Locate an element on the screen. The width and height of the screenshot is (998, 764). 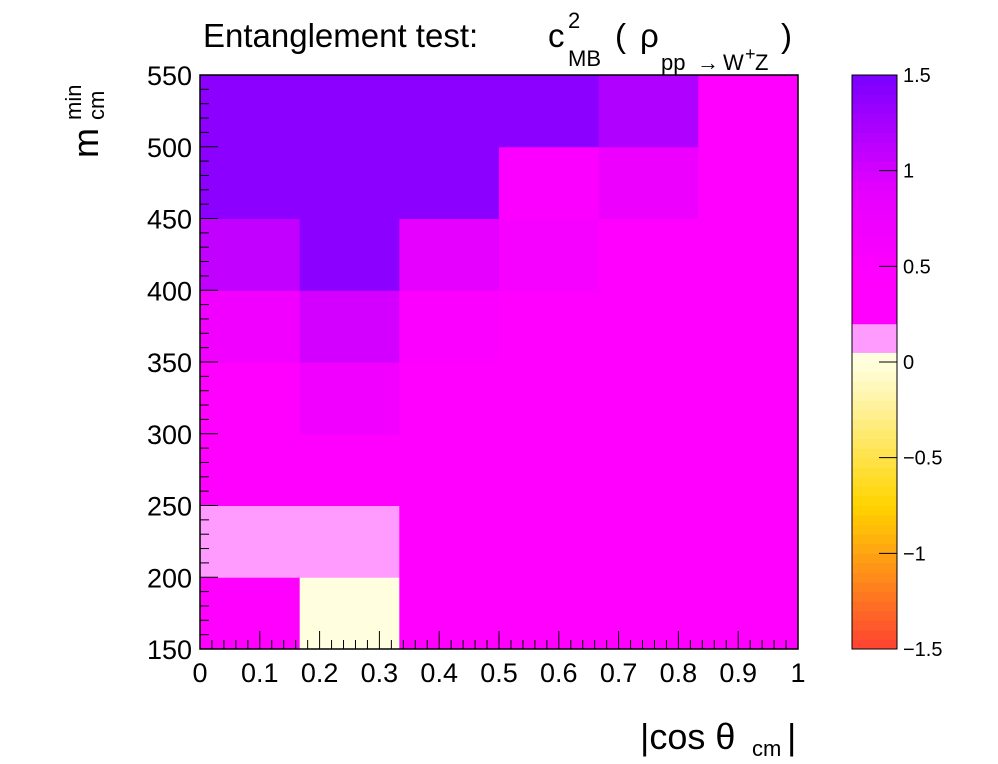
x-tick-label: 0.9 is located at coordinates (738, 673).